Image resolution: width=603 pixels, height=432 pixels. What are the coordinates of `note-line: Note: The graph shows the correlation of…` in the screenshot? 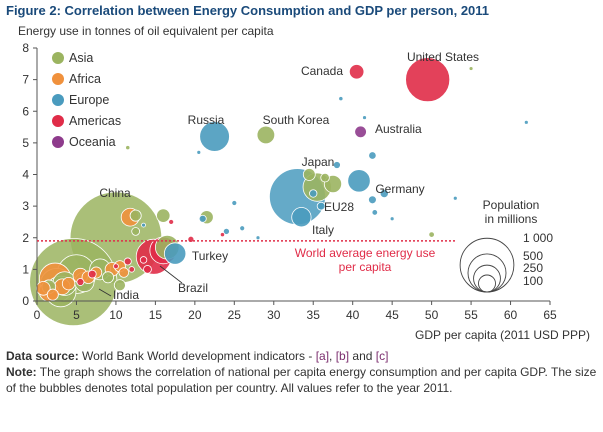 It's located at (302, 380).